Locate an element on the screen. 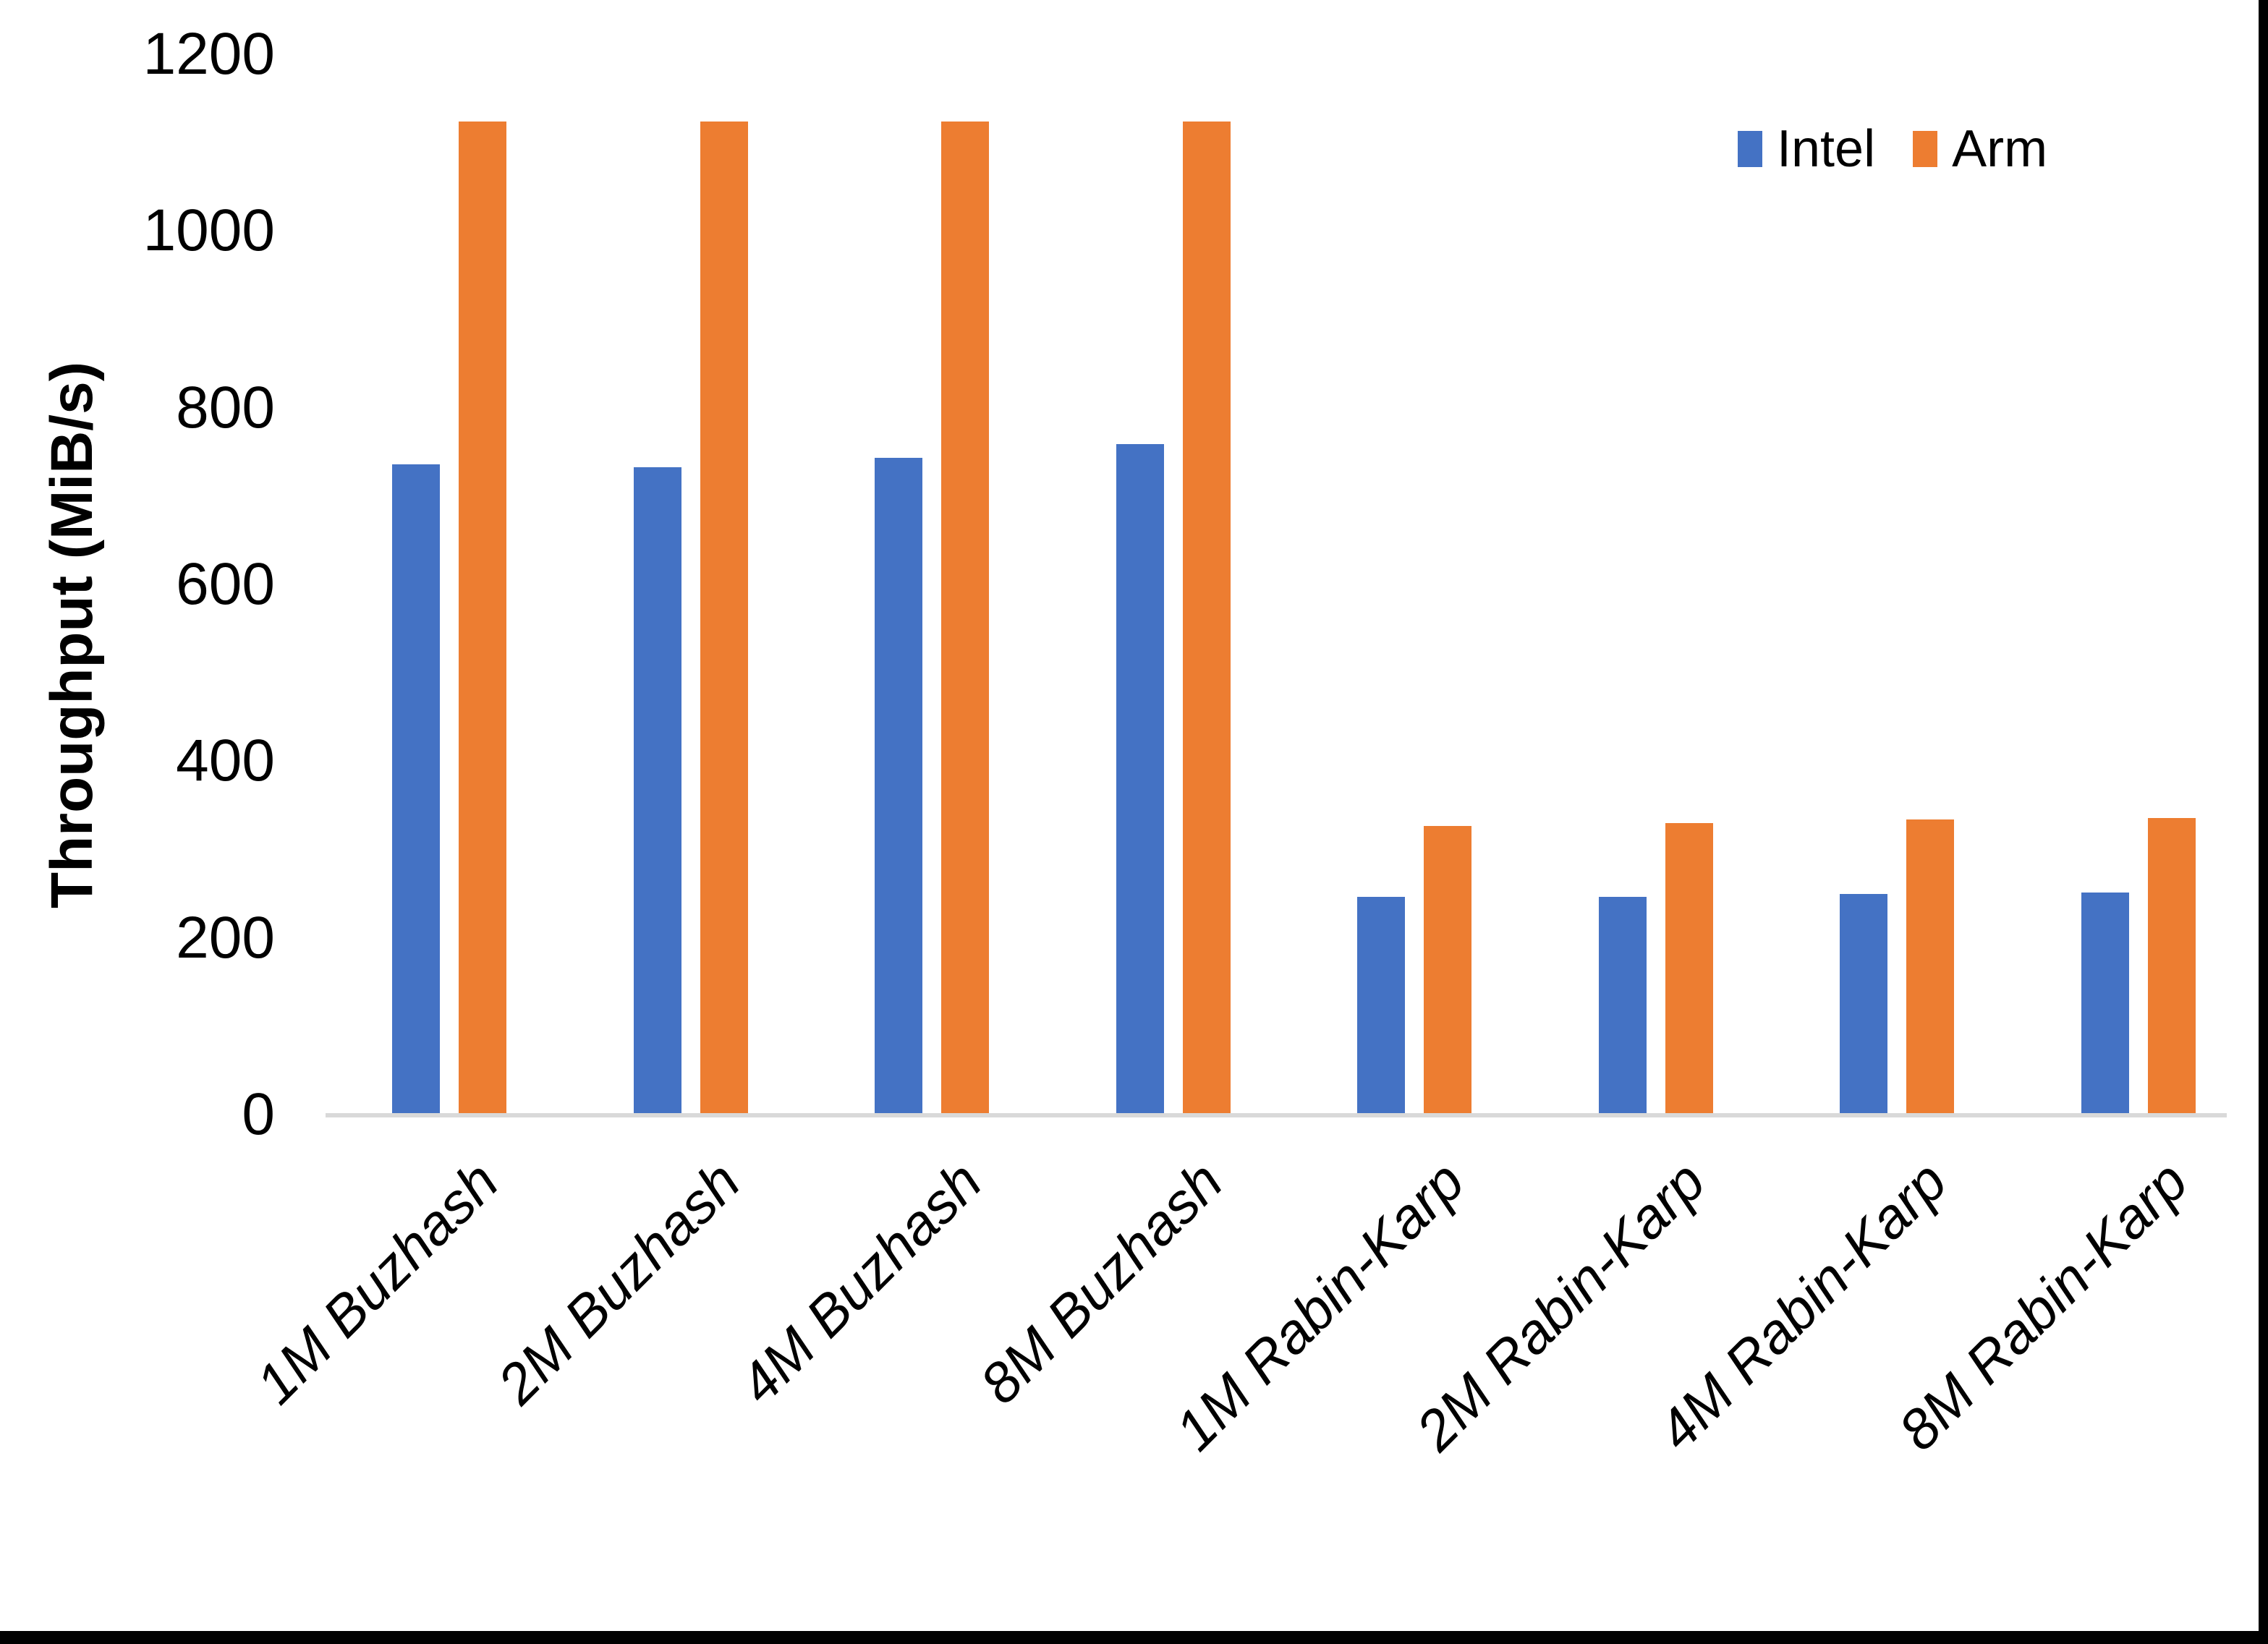 Image resolution: width=2268 pixels, height=1644 pixels. legend-swatch-intel is located at coordinates (1750, 149).